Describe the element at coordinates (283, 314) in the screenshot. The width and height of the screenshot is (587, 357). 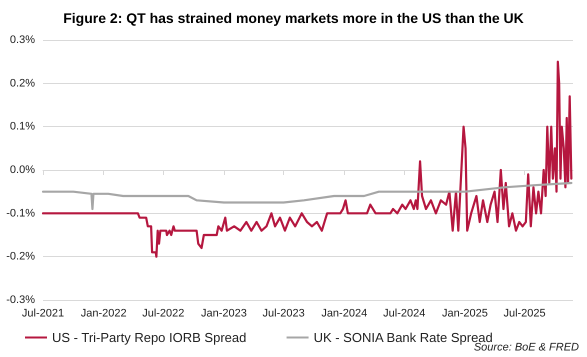
I see `x-tick-label: Jul-2023` at that location.